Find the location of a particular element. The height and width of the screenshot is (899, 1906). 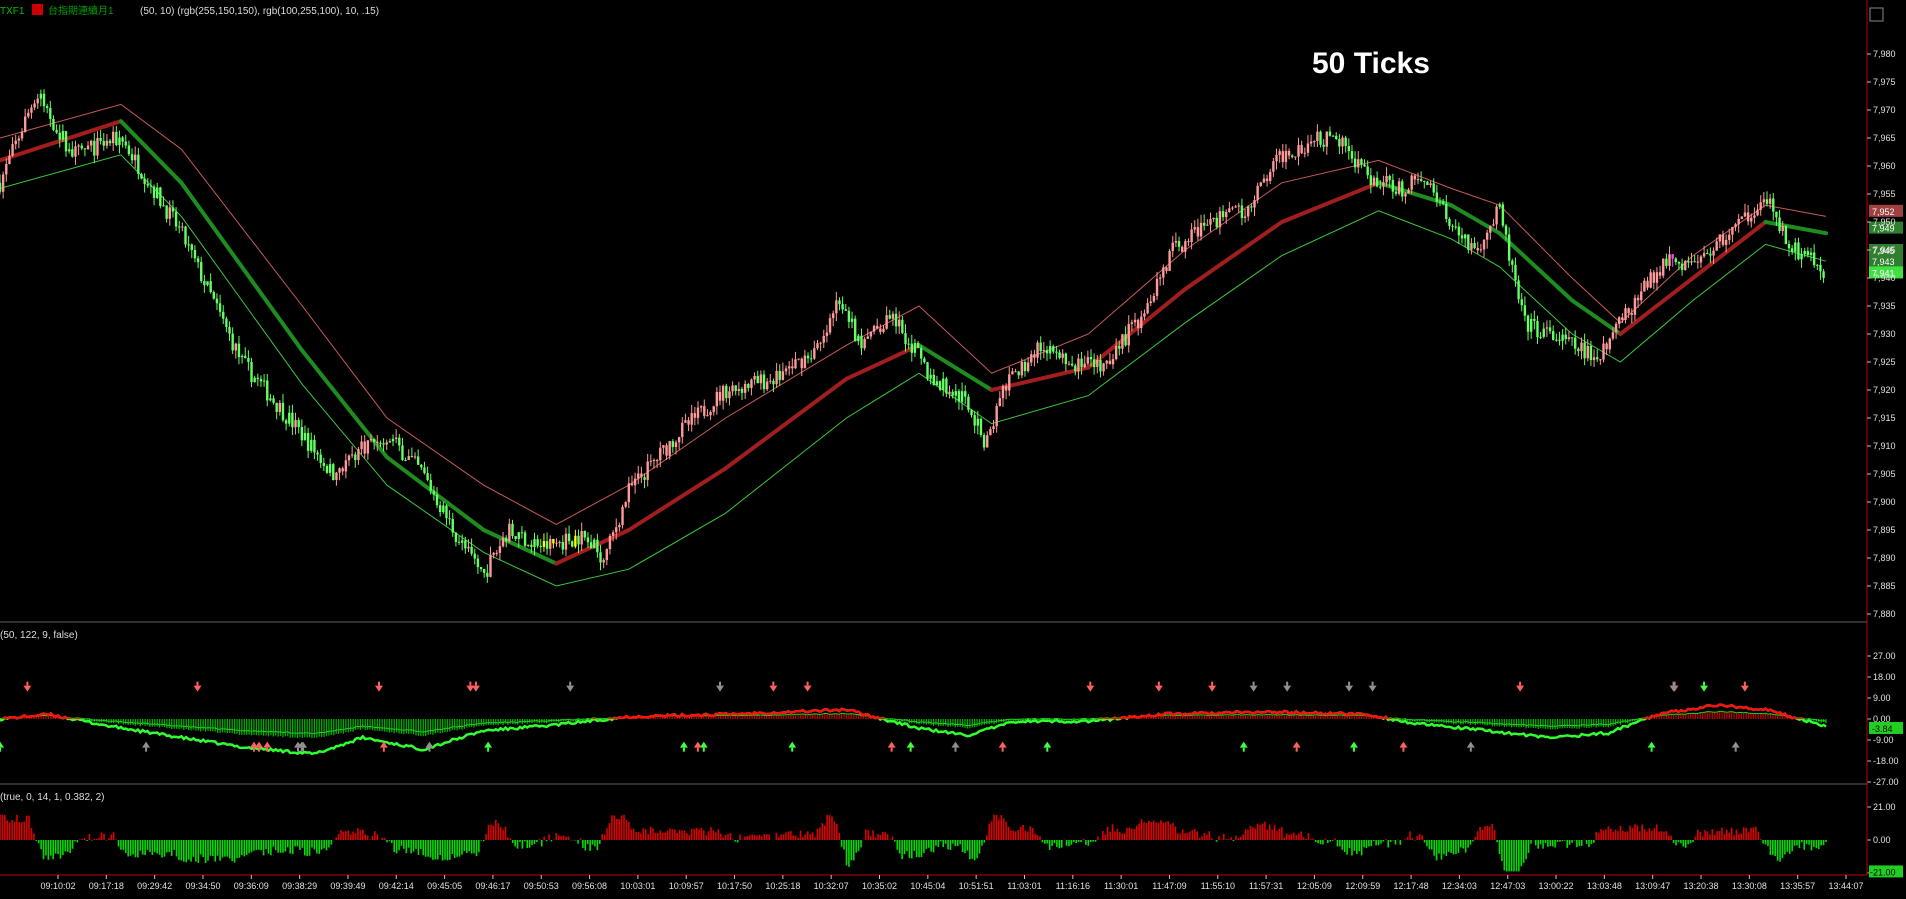

y-tick-label: 7,880 is located at coordinates (1884, 614).